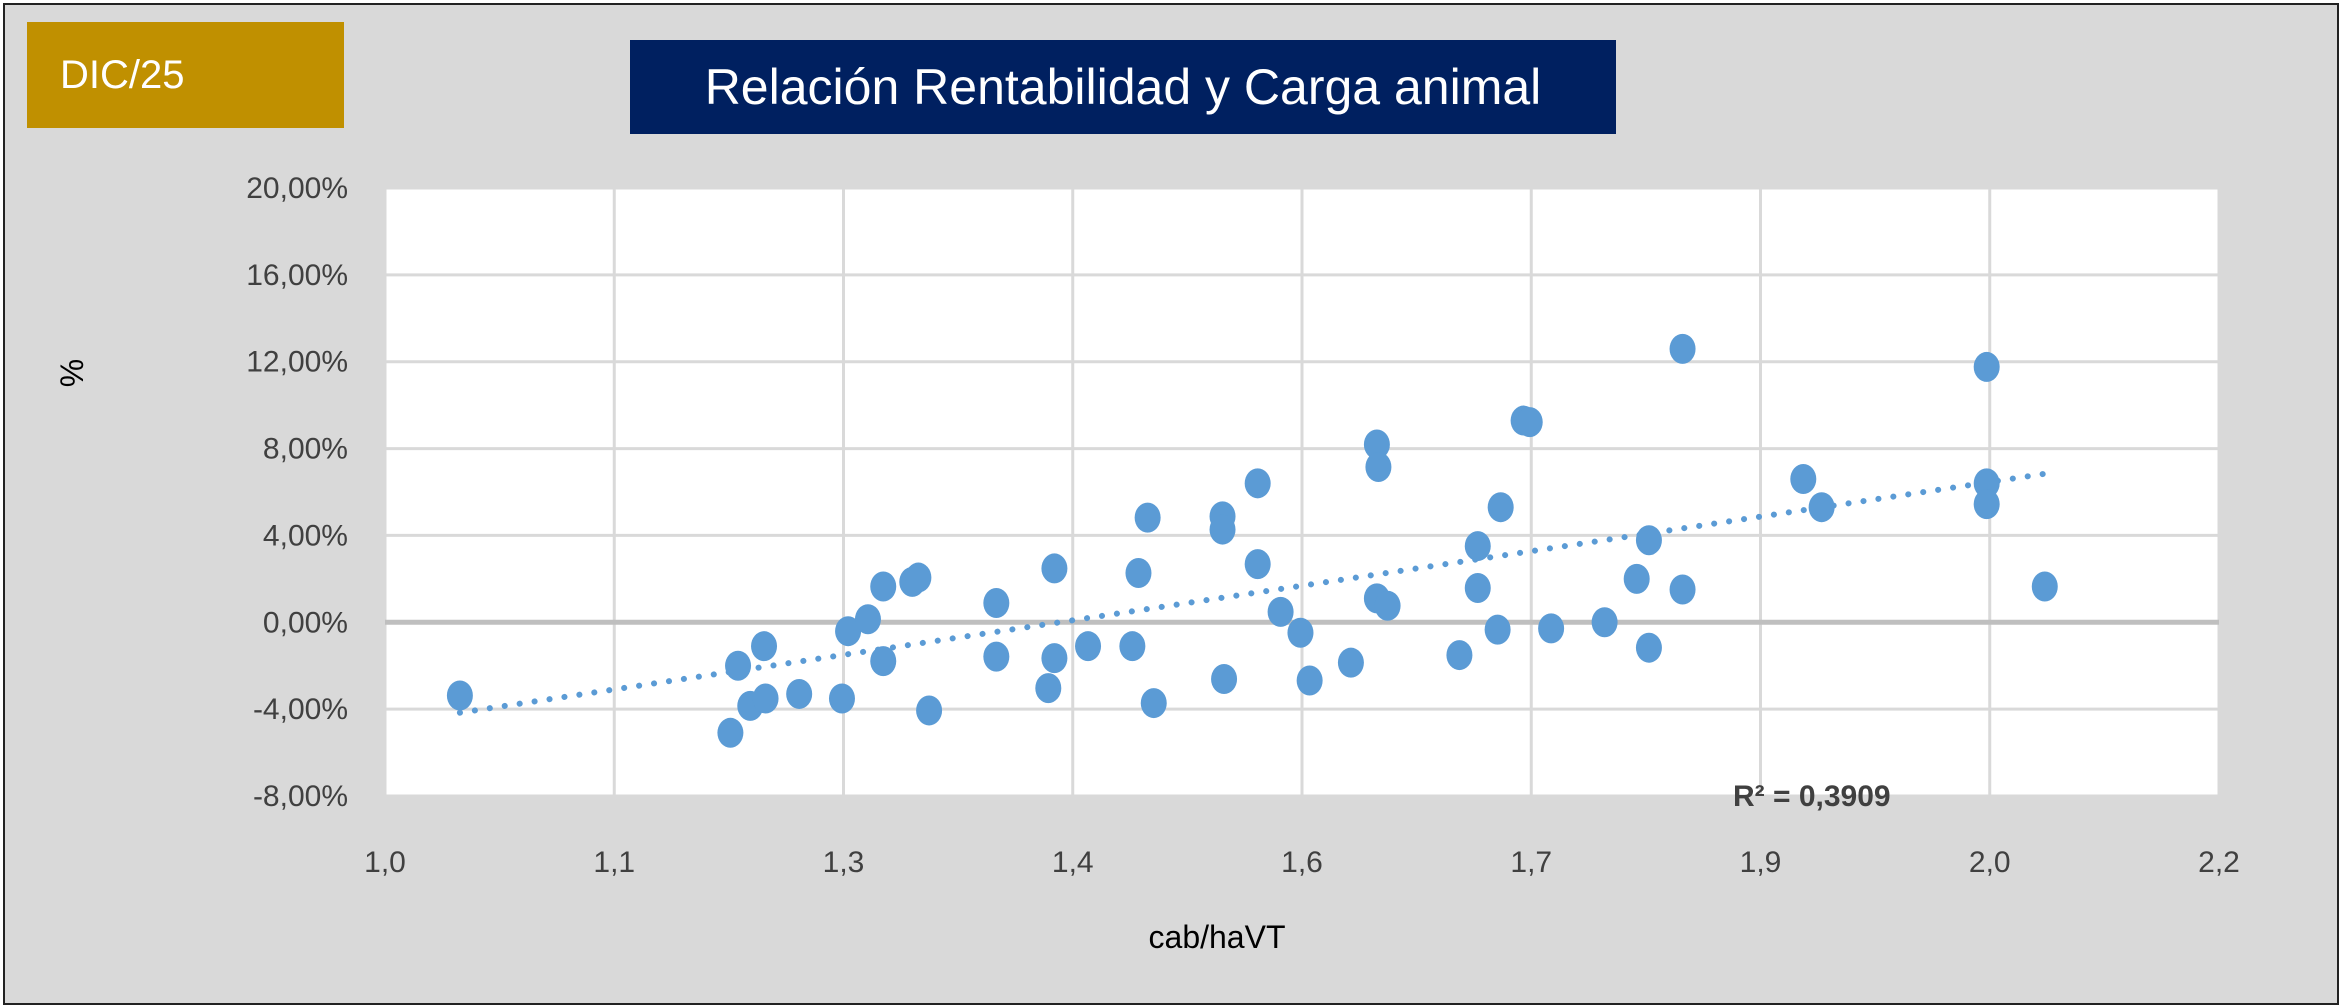  I want to click on chart-title: Relación Rentabilidad y Carga animal, so click(1123, 87).